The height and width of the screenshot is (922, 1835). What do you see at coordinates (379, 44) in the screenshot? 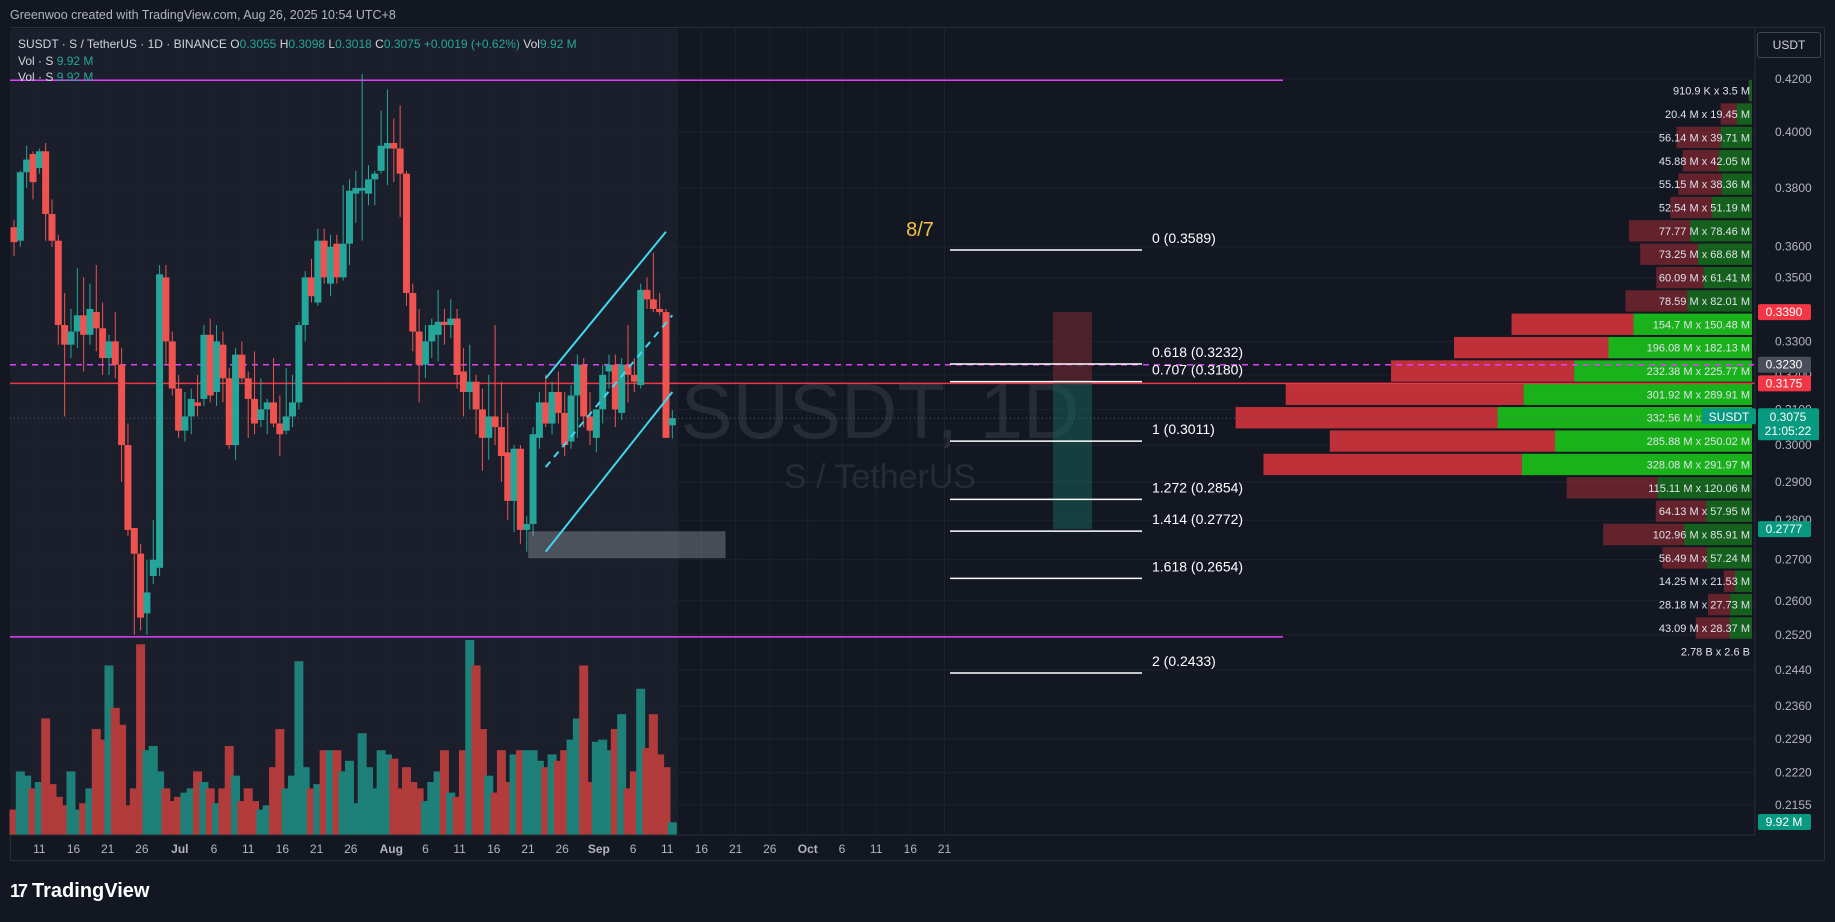
I see `close-label: C` at bounding box center [379, 44].